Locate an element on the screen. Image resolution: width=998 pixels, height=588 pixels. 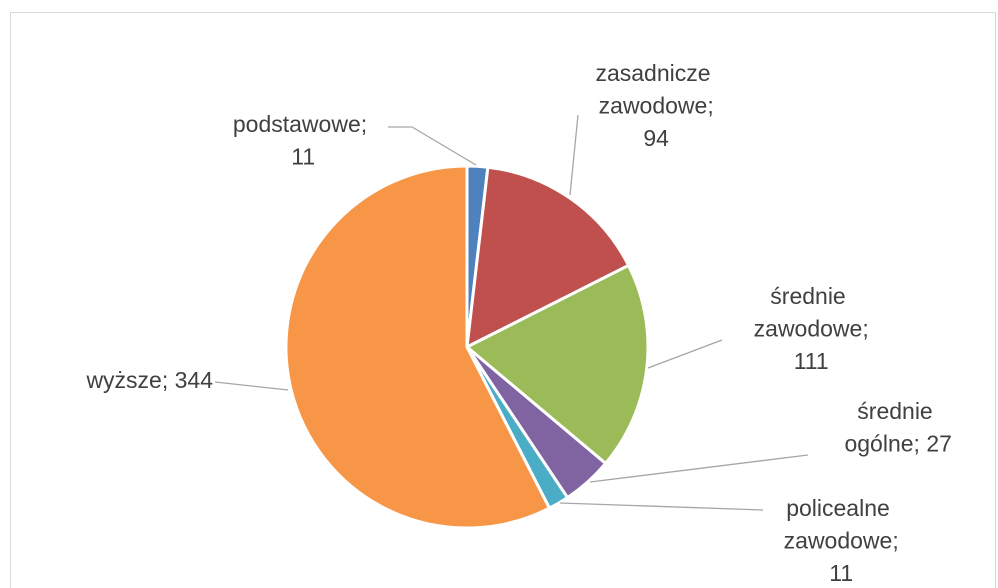
data-label: podstawowe; 11 is located at coordinates (300, 140).